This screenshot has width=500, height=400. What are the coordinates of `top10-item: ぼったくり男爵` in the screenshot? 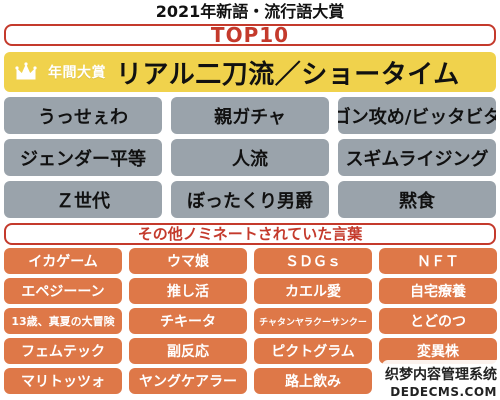 It's located at (250, 199).